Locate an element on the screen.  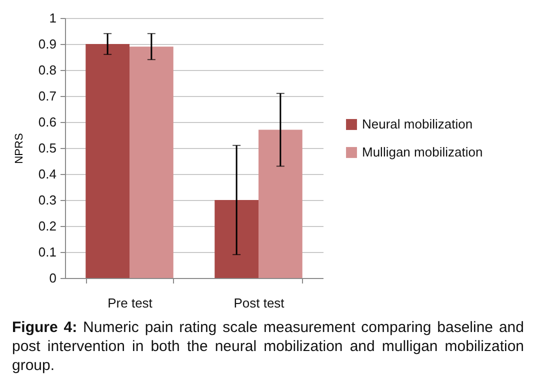
legend-label: Mulligan mobilization is located at coordinates (422, 152).